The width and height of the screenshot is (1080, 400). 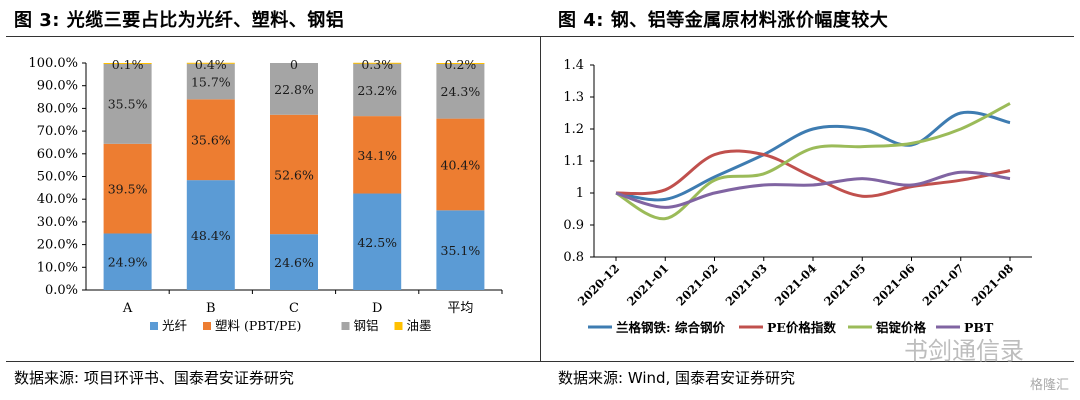 I want to click on data-label: 15.7%, so click(x=211, y=82).